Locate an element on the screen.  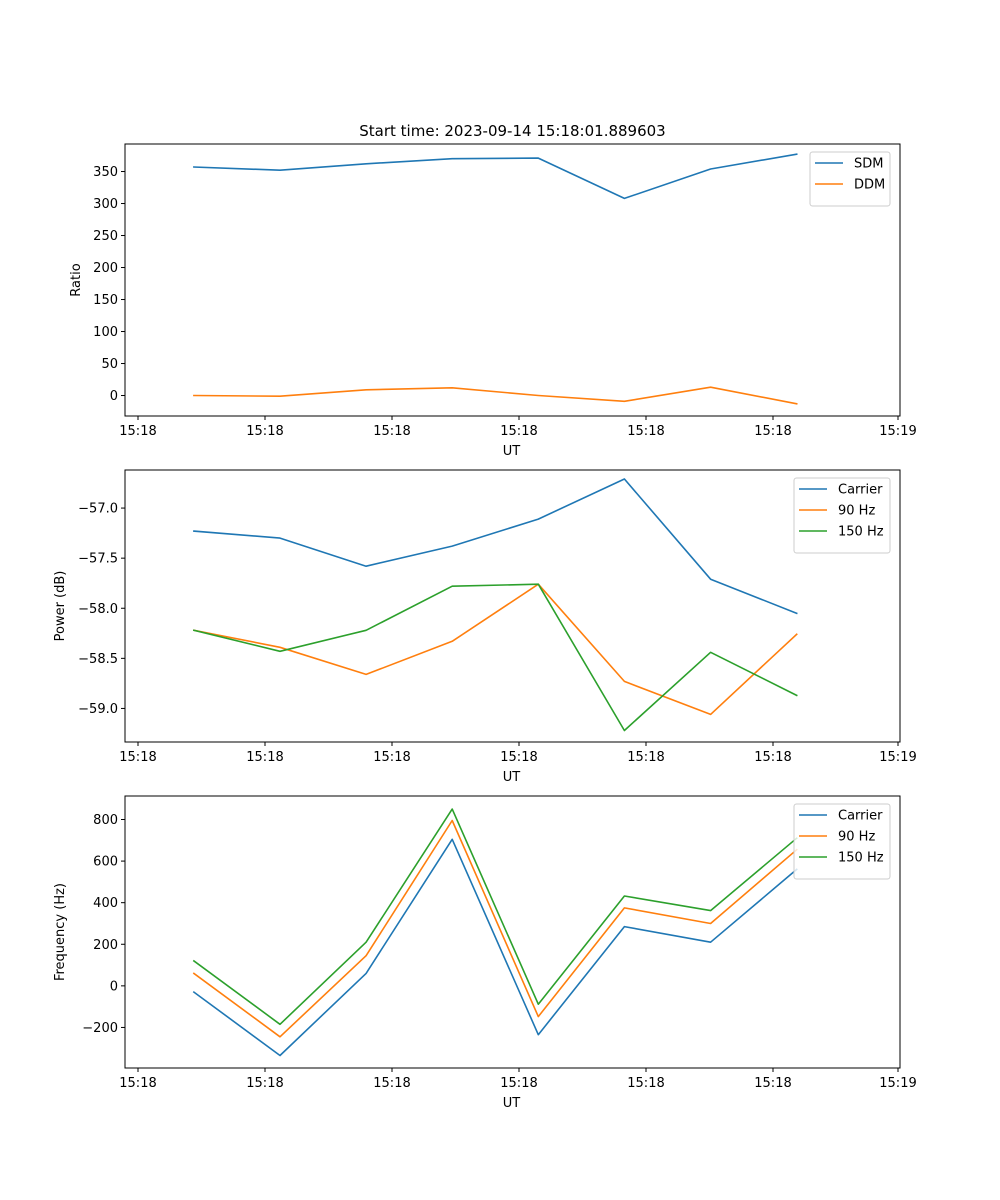
y-tick-label: −58.5 is located at coordinates (98, 659).